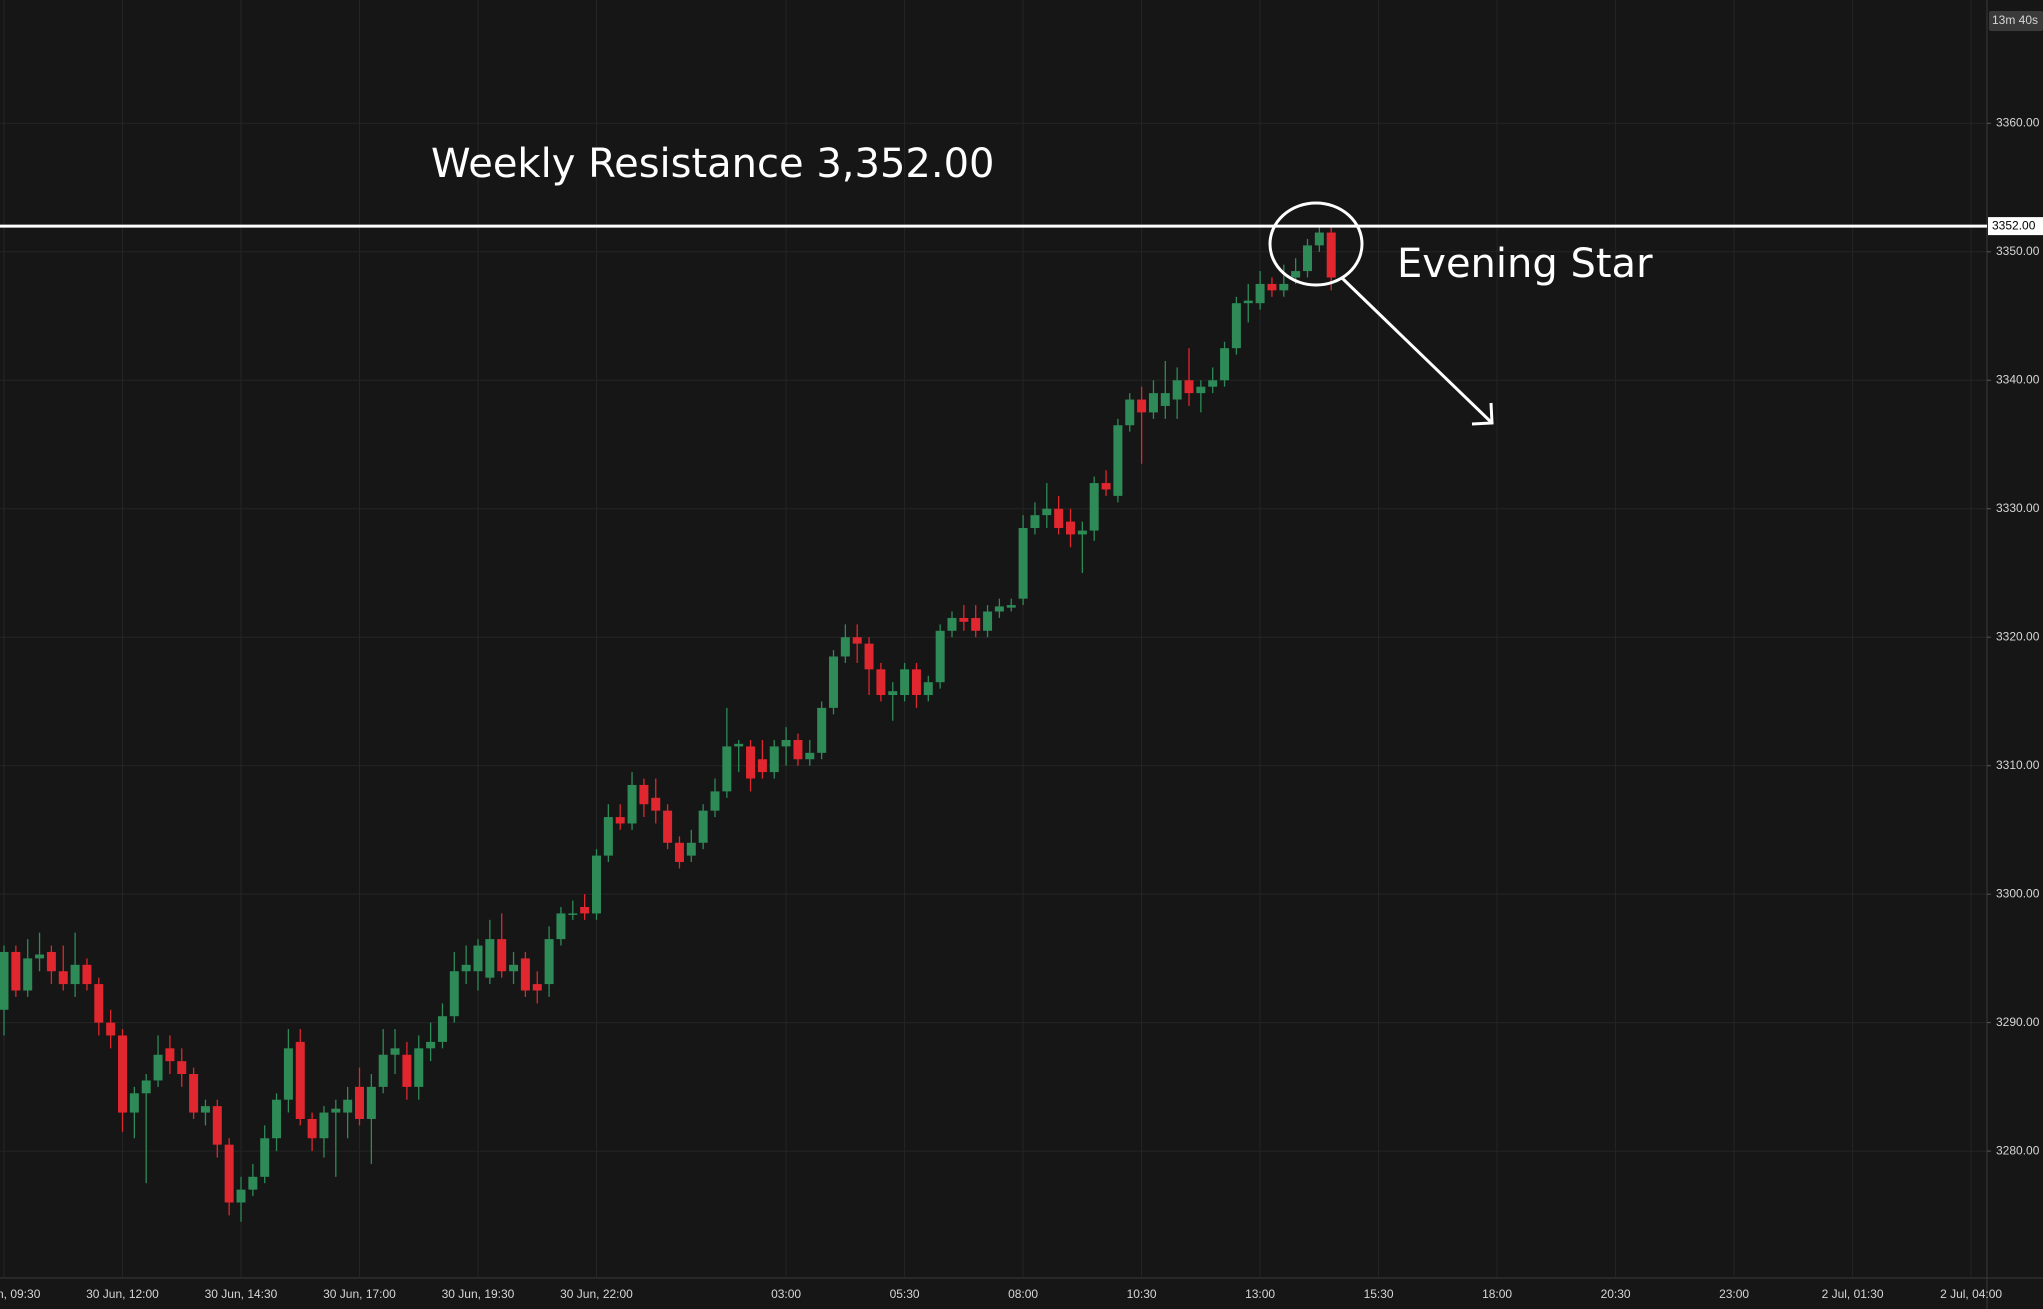 The image size is (2043, 1309). What do you see at coordinates (241, 1294) in the screenshot?
I see `x-tick-label: 30 Jun, 14:30` at bounding box center [241, 1294].